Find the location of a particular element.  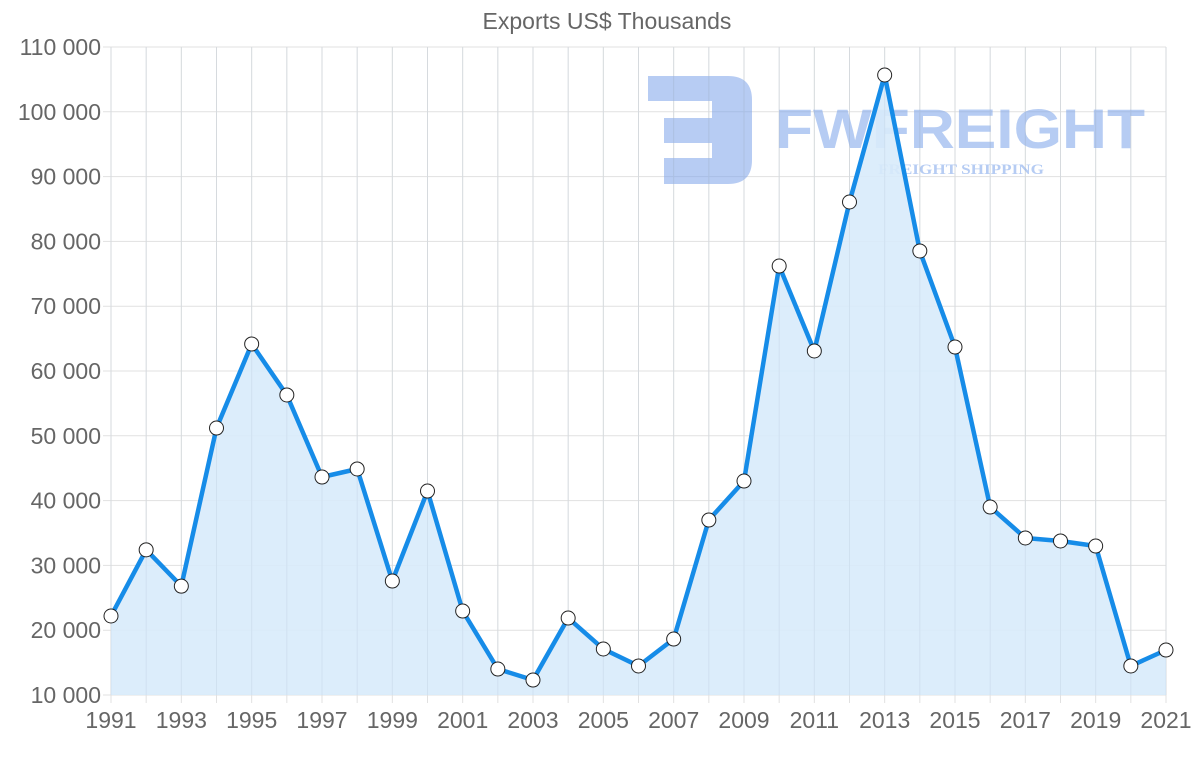

y-tick-label: 80 000 is located at coordinates (66, 241).